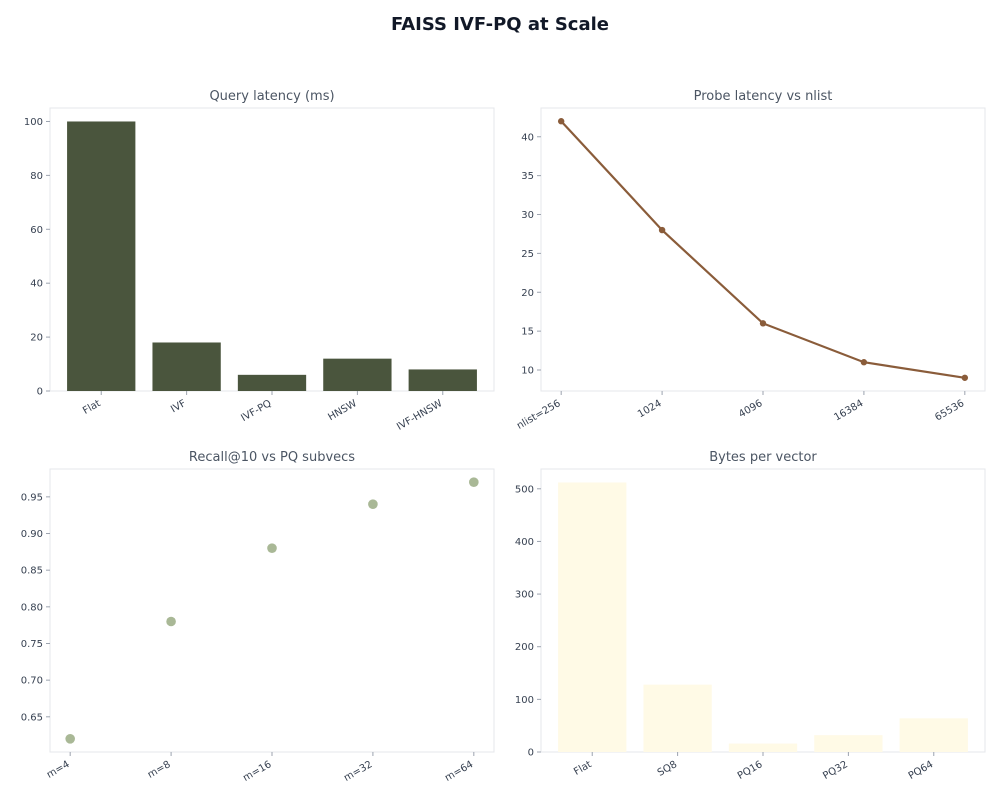 Image resolution: width=1000 pixels, height=800 pixels. Describe the element at coordinates (32, 497) in the screenshot. I see `y-tick-label: 0.95` at that location.